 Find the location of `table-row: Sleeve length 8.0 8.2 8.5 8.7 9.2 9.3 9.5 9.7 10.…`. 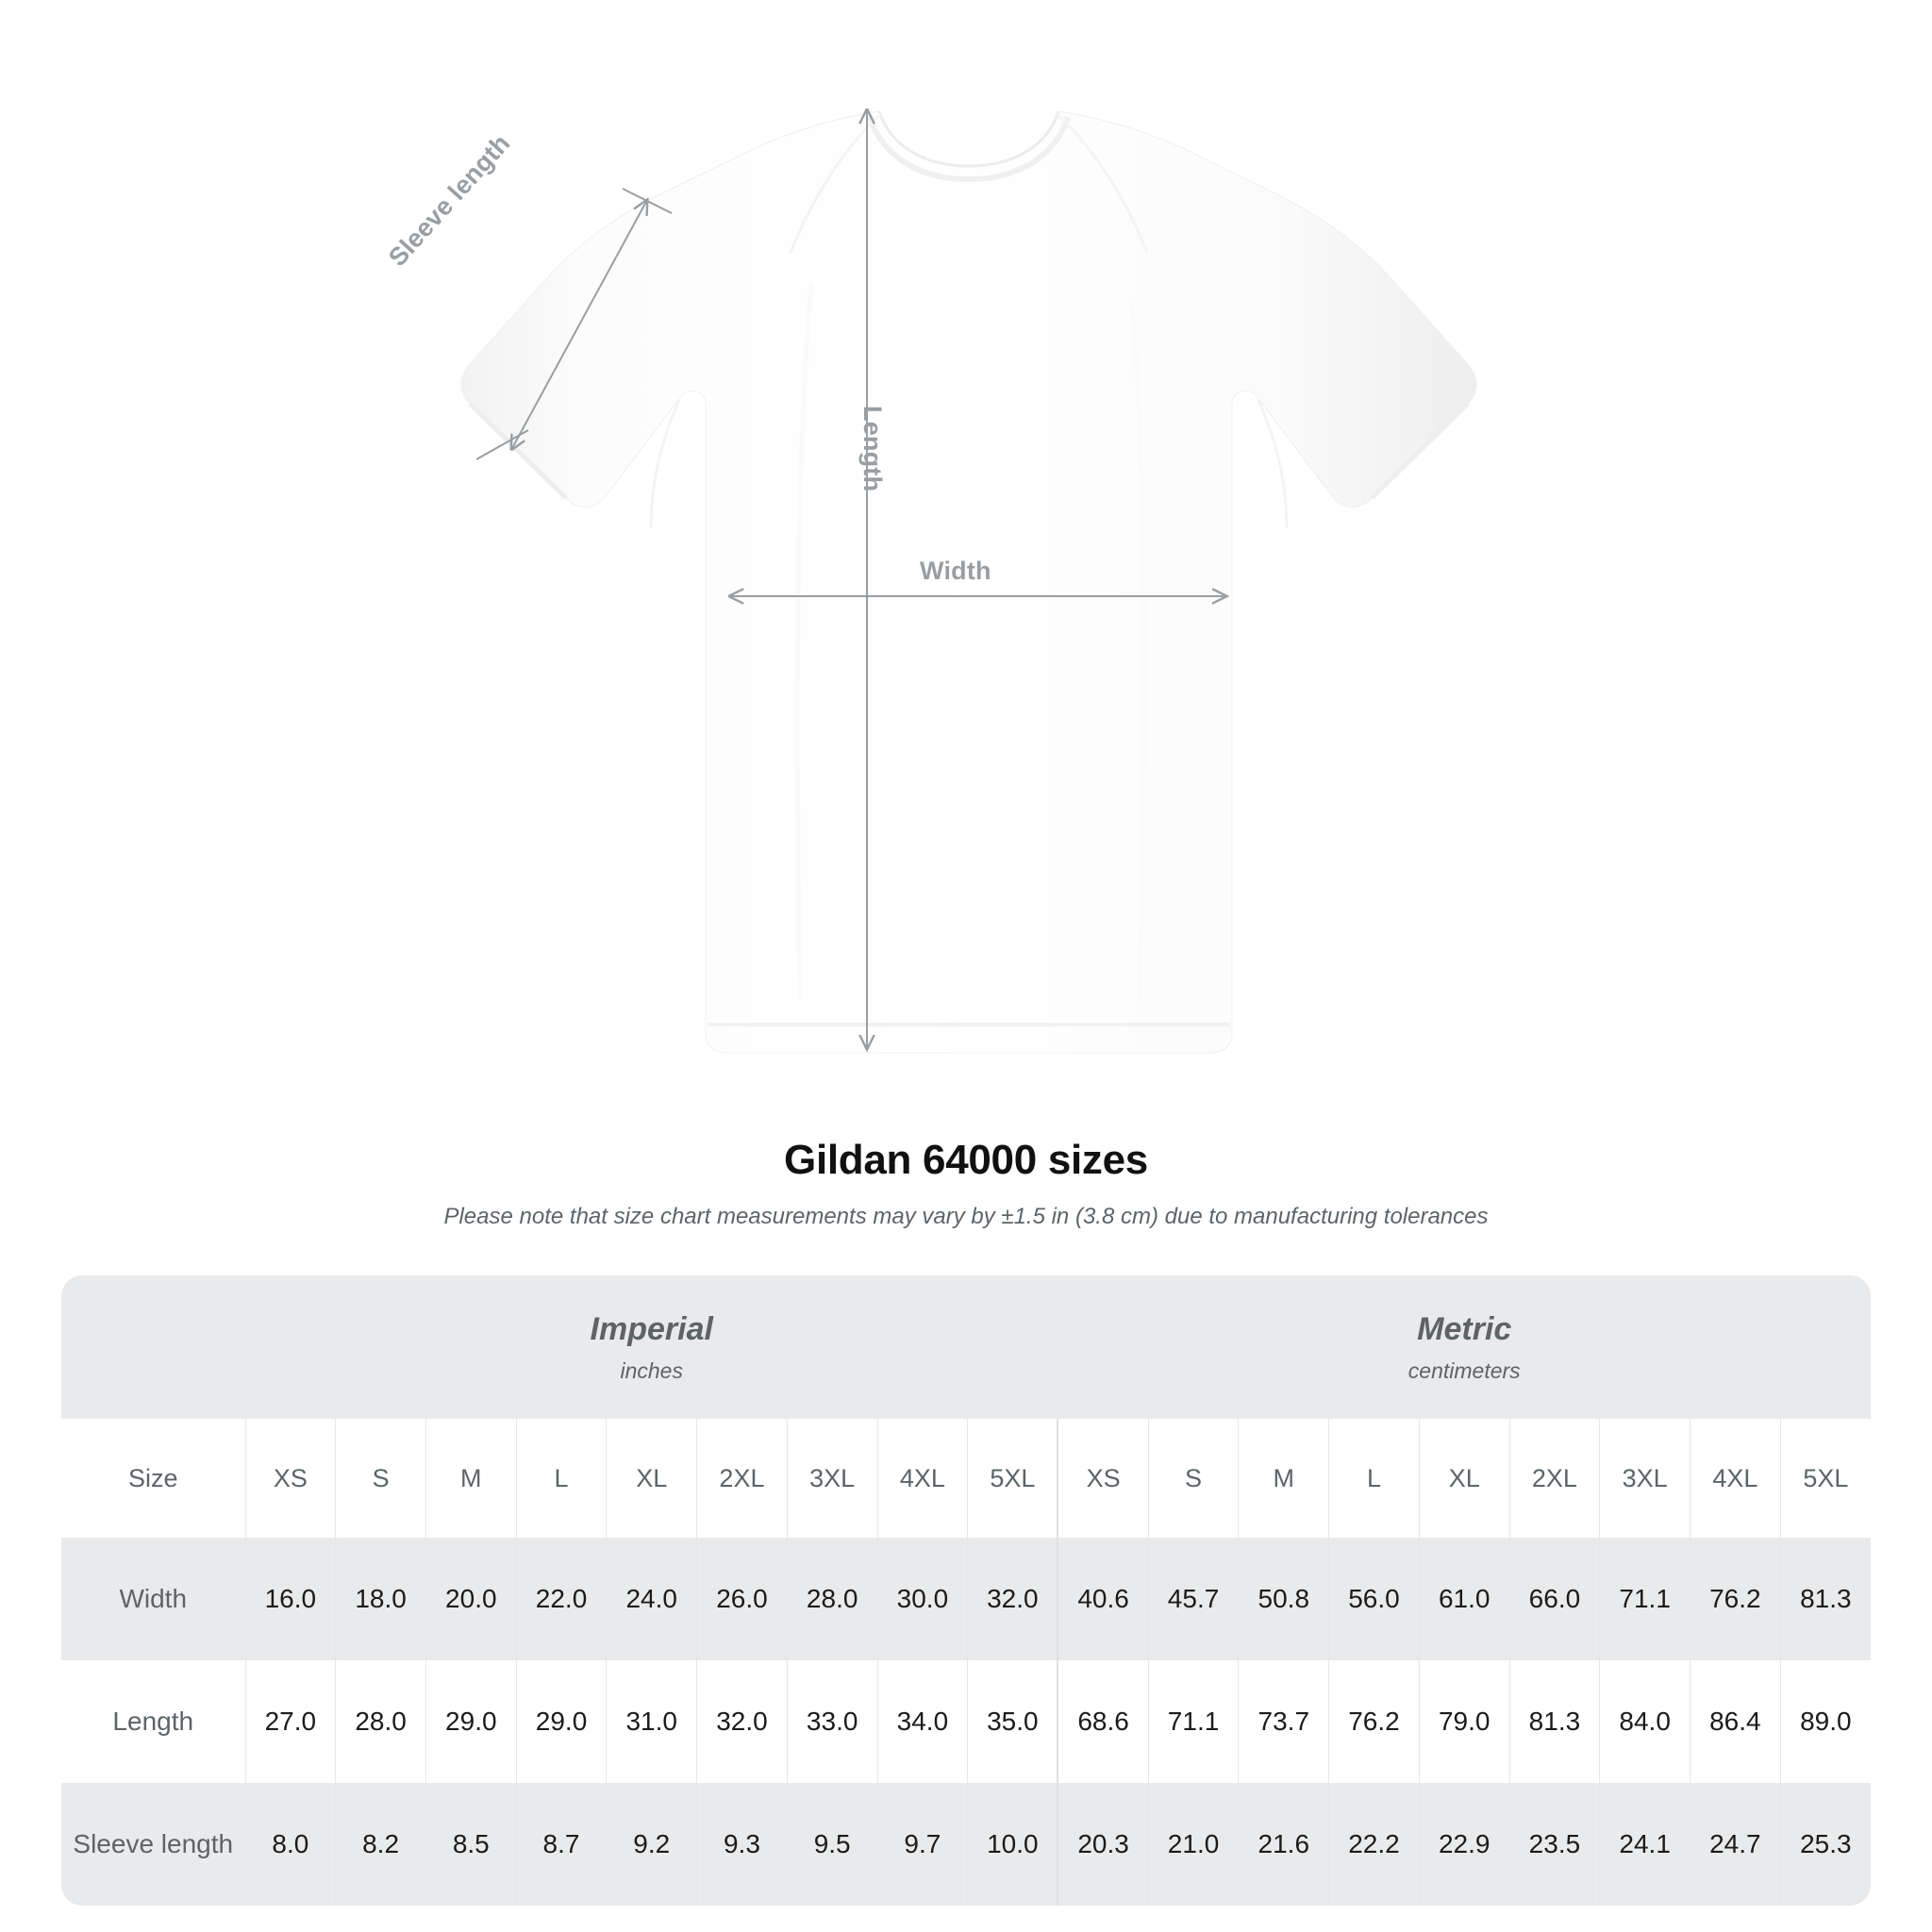

table-row: Sleeve length 8.0 8.2 8.5 8.7 9.2 9.3 9.5 9.7 10.… is located at coordinates (966, 1844).